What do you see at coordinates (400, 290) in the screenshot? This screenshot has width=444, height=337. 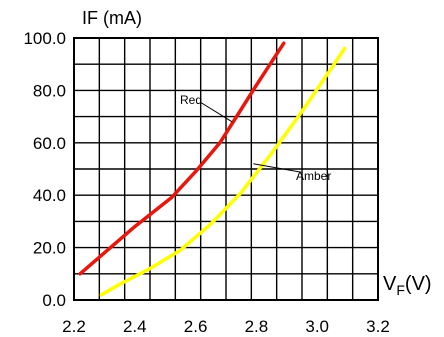 I see `x-axis-title-sub: F` at bounding box center [400, 290].